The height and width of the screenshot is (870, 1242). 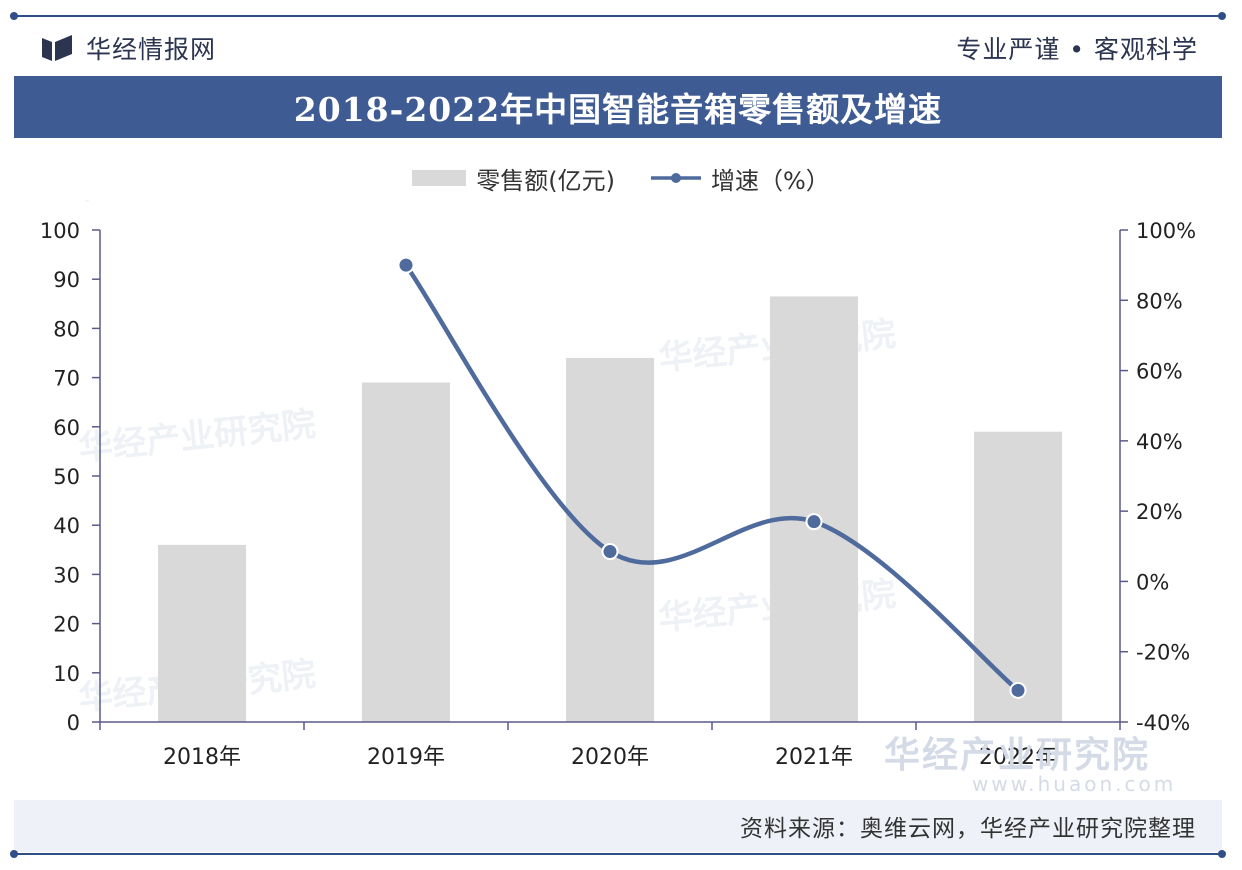 I want to click on legend-bar-swatch, so click(x=439, y=178).